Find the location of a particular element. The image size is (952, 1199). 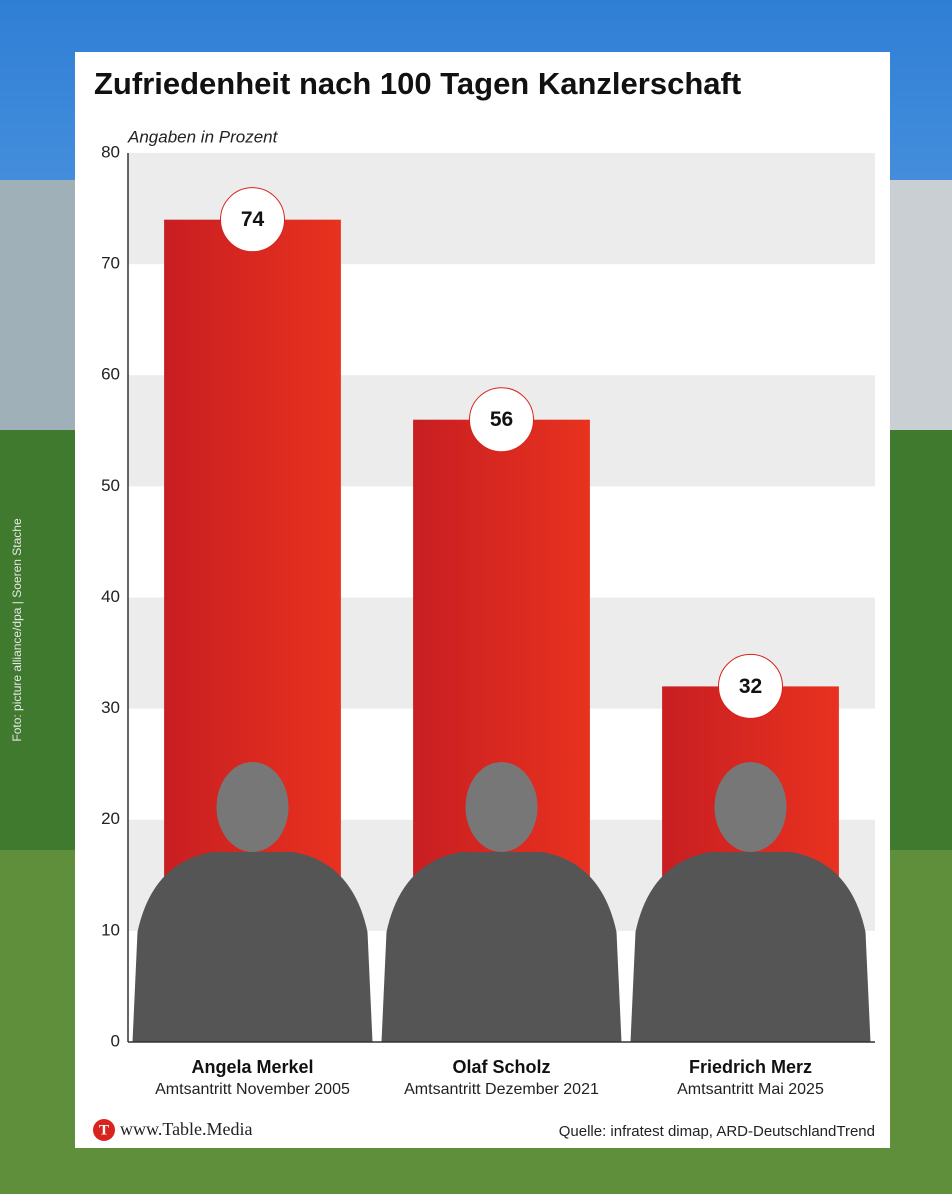

y-tick-label: 0 is located at coordinates (115, 1040).